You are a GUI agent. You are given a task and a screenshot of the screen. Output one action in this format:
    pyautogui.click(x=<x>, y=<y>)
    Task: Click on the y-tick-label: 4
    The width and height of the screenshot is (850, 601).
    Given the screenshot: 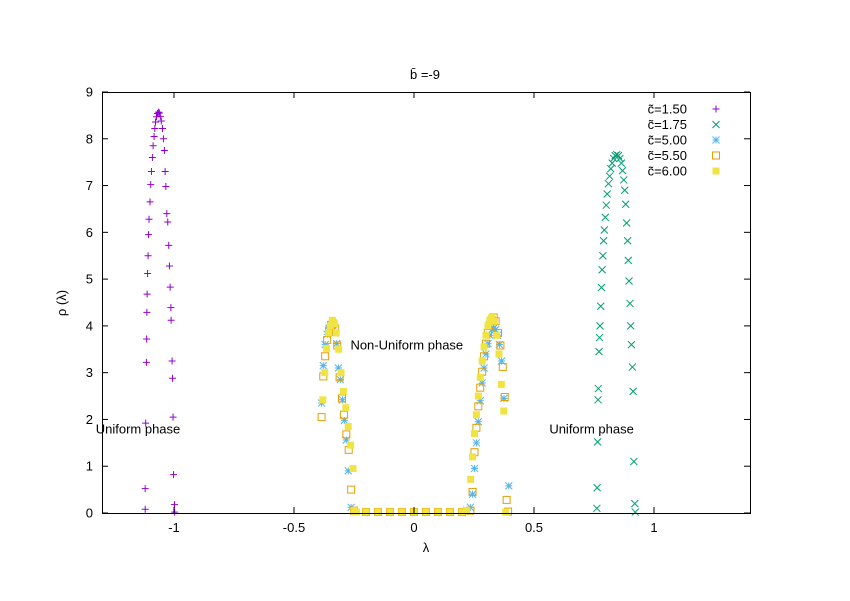 What is the action you would take?
    pyautogui.click(x=89, y=325)
    